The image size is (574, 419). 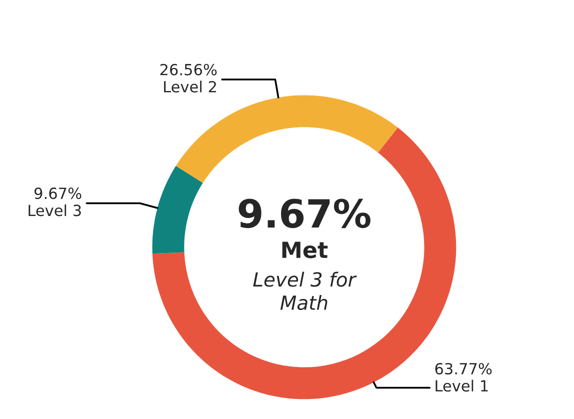 What do you see at coordinates (463, 368) in the screenshot?
I see `data-label: 63.77%` at bounding box center [463, 368].